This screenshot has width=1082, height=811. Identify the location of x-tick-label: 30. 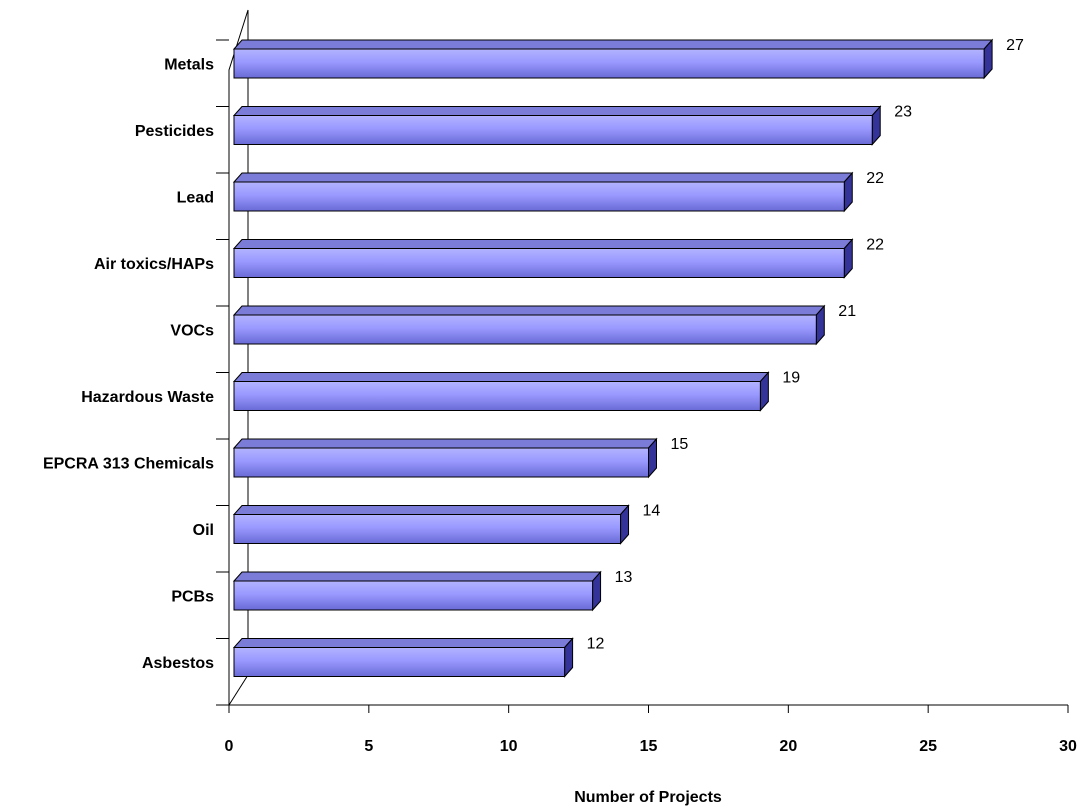
(1068, 746).